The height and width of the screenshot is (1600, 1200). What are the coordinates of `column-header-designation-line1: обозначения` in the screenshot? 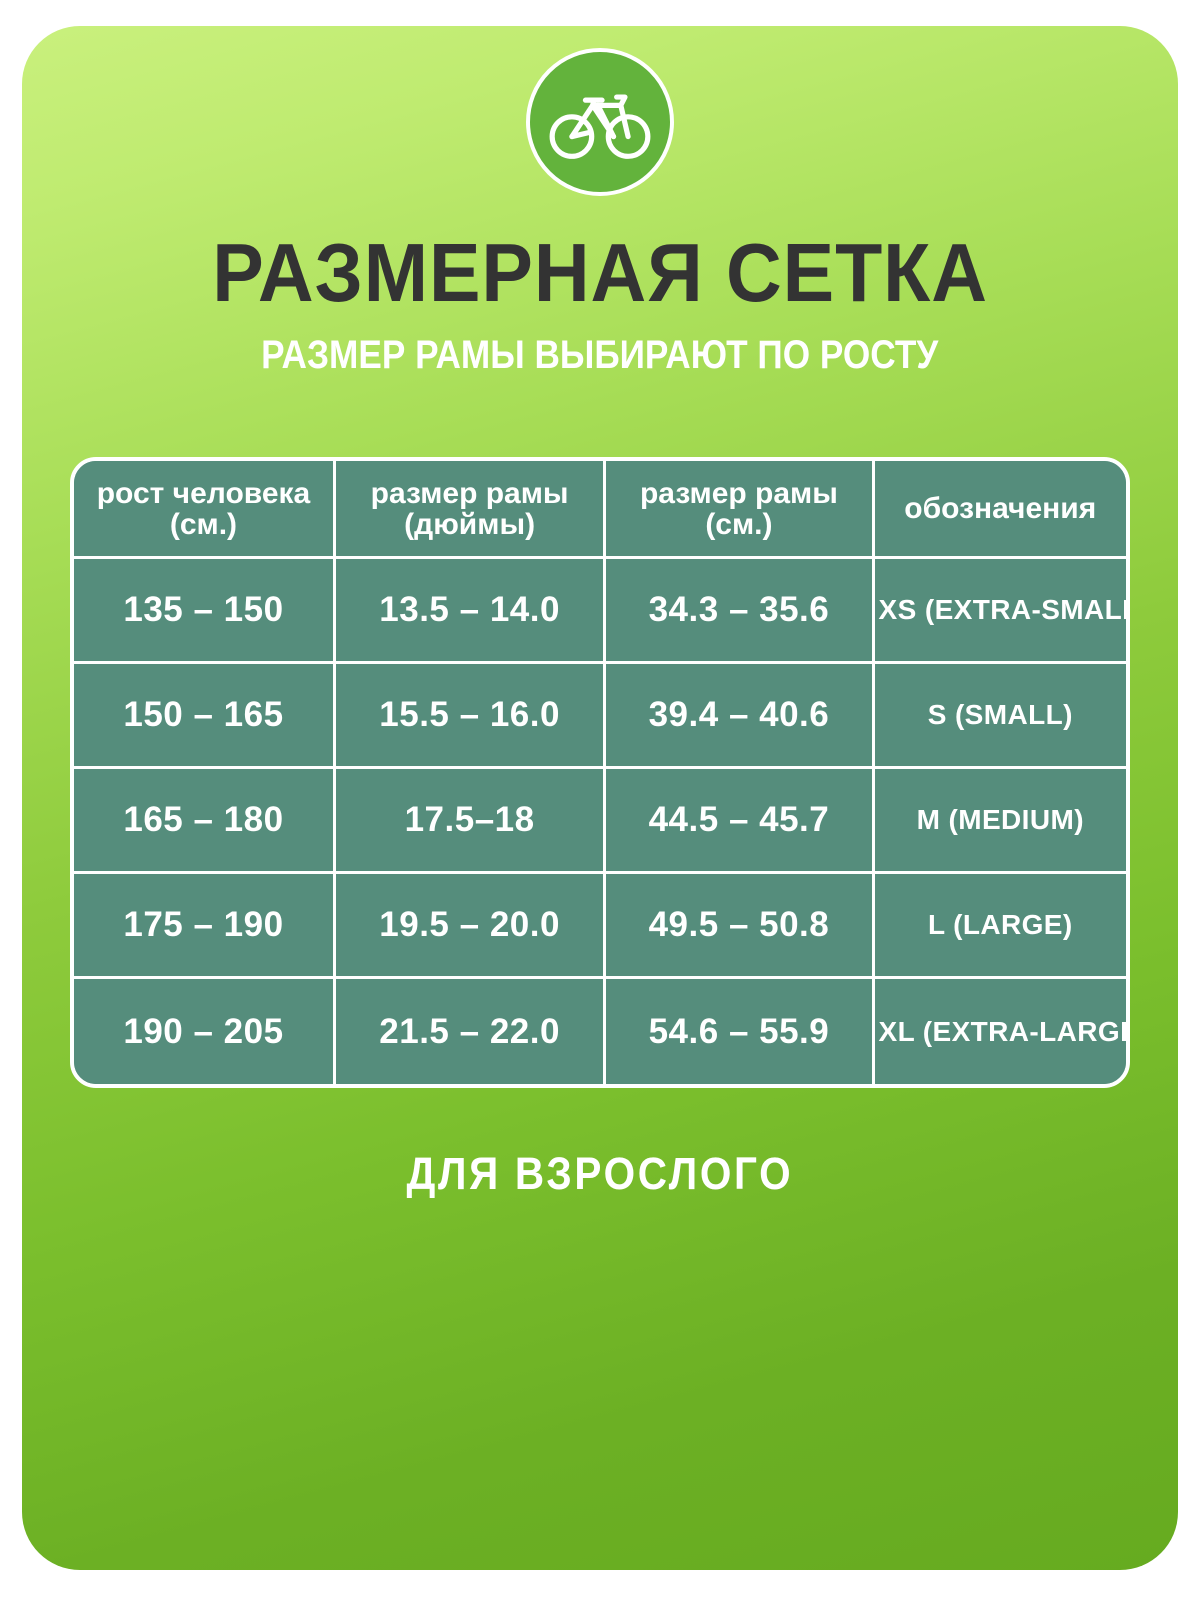 It's located at (1000, 509).